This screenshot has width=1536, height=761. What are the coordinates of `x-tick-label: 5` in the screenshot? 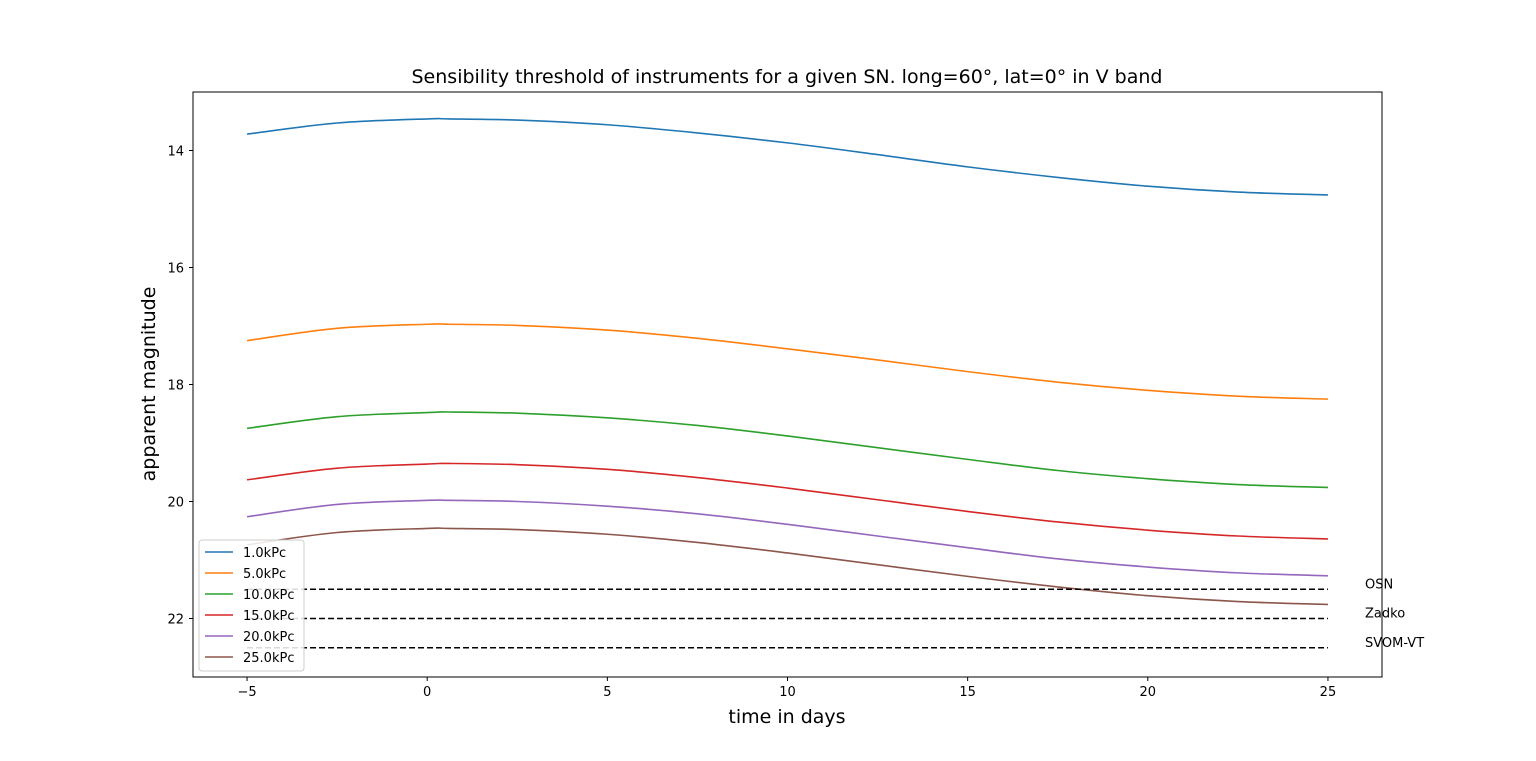 It's located at (607, 692).